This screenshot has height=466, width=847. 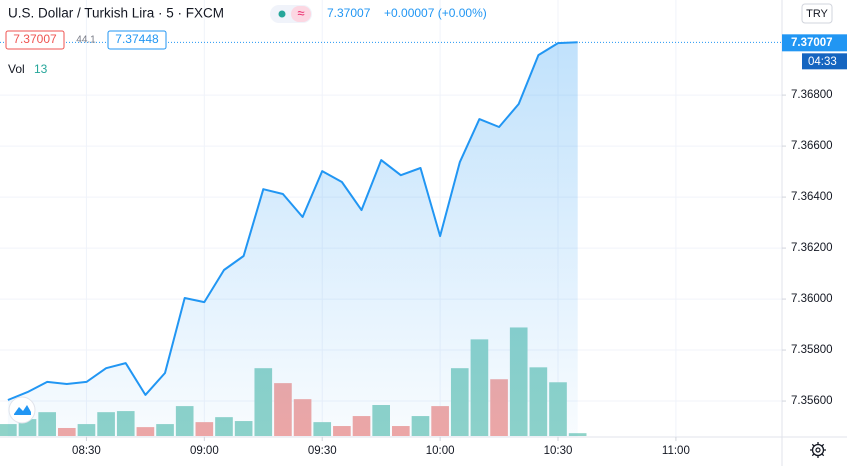 I want to click on currency-button, so click(x=817, y=13).